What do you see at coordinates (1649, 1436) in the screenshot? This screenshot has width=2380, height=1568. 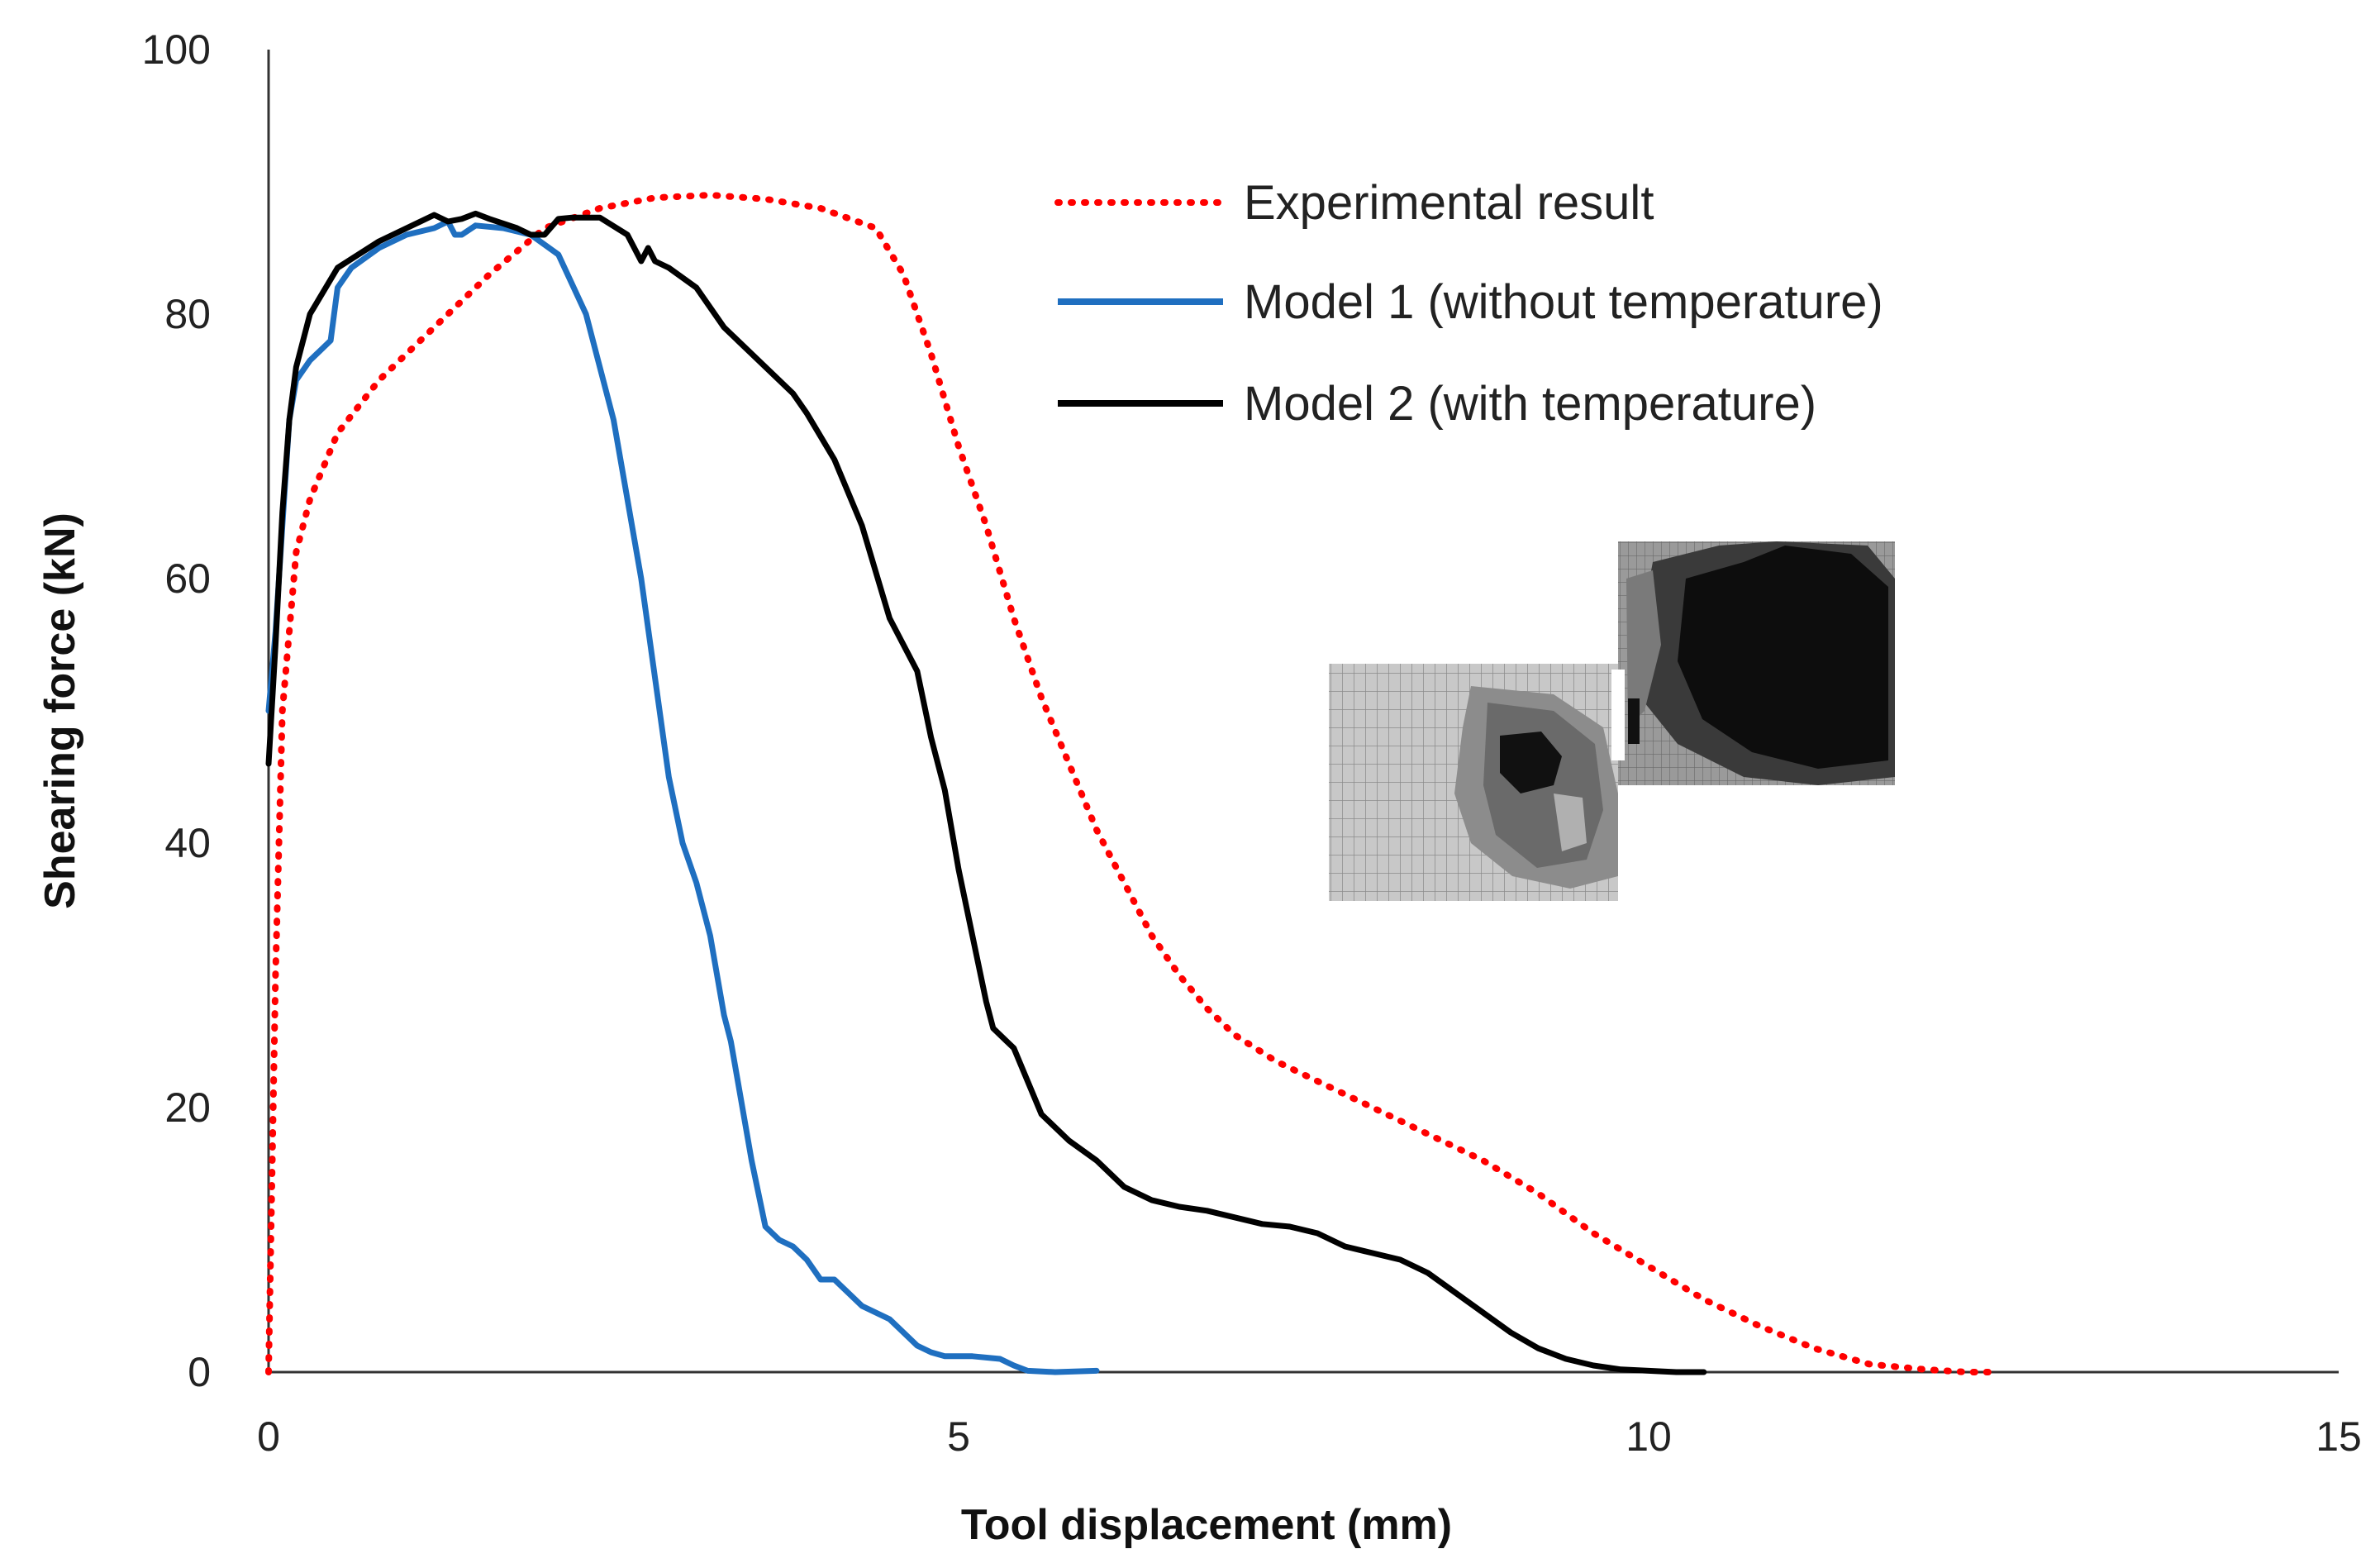 I see `x-tick-label: 10` at bounding box center [1649, 1436].